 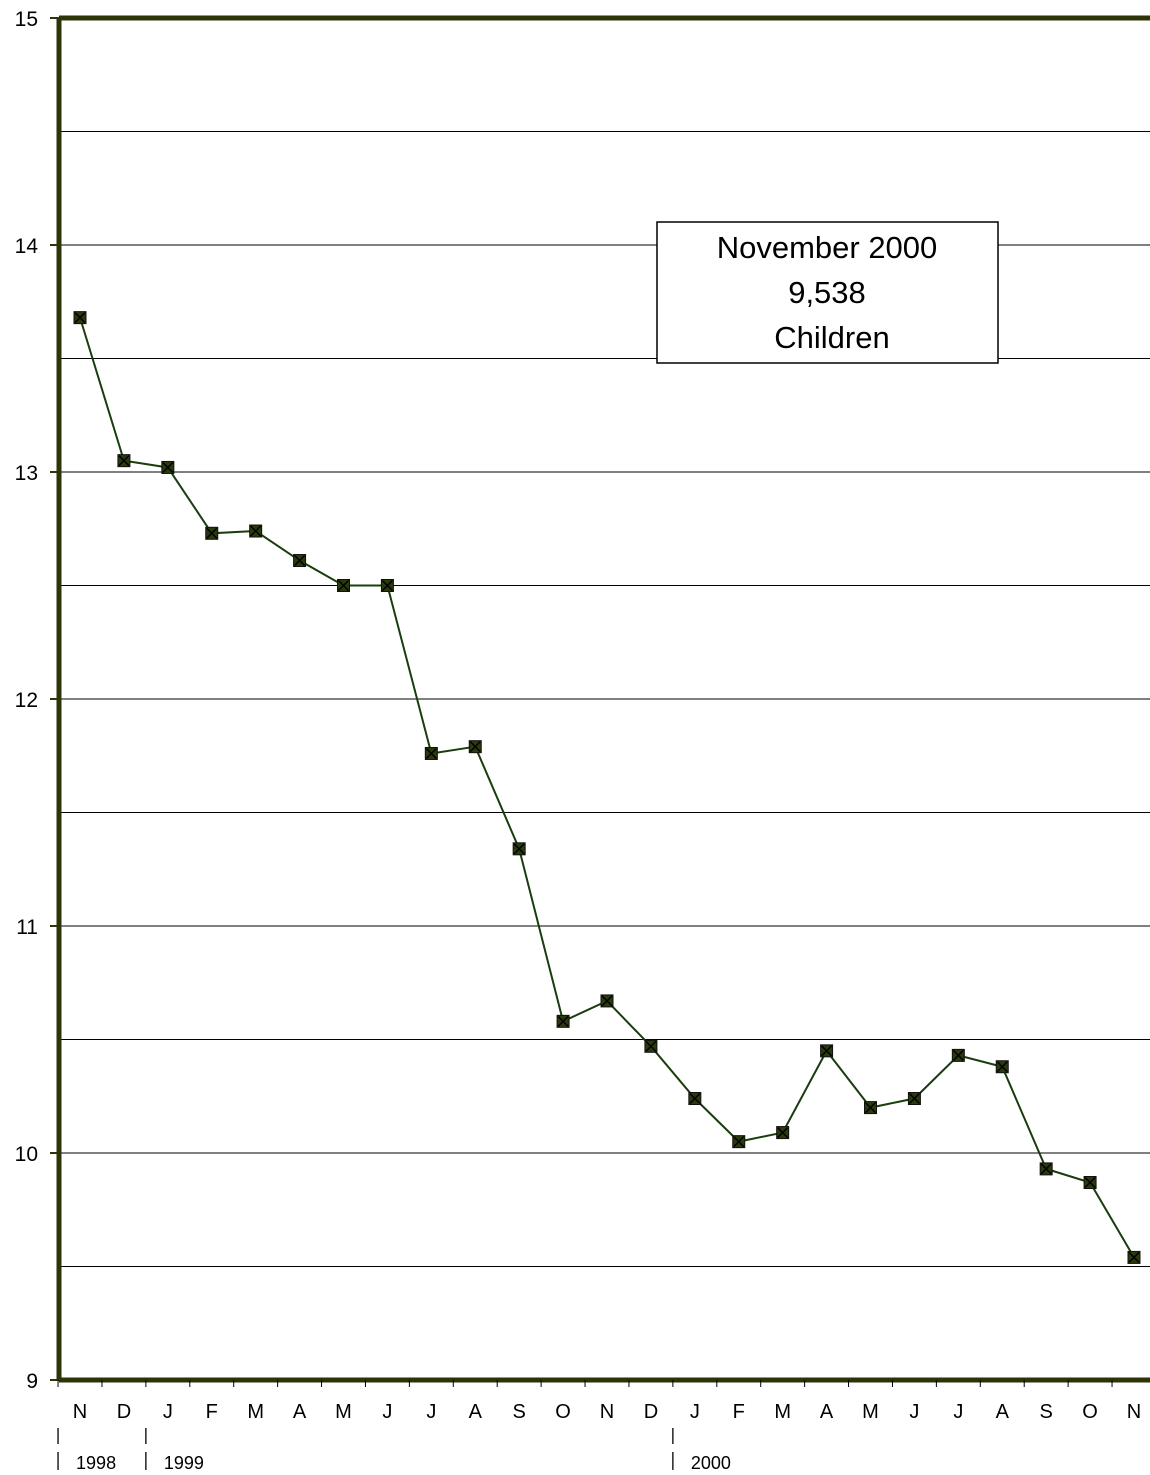 I want to click on year-labels: 1998 1999 2000, so click(x=394, y=1450).